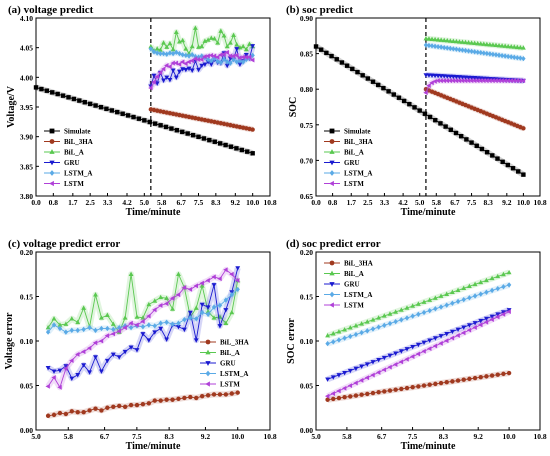 The height and width of the screenshot is (456, 550). What do you see at coordinates (64, 244) in the screenshot?
I see `panel-title: (c) voltage predict error` at bounding box center [64, 244].